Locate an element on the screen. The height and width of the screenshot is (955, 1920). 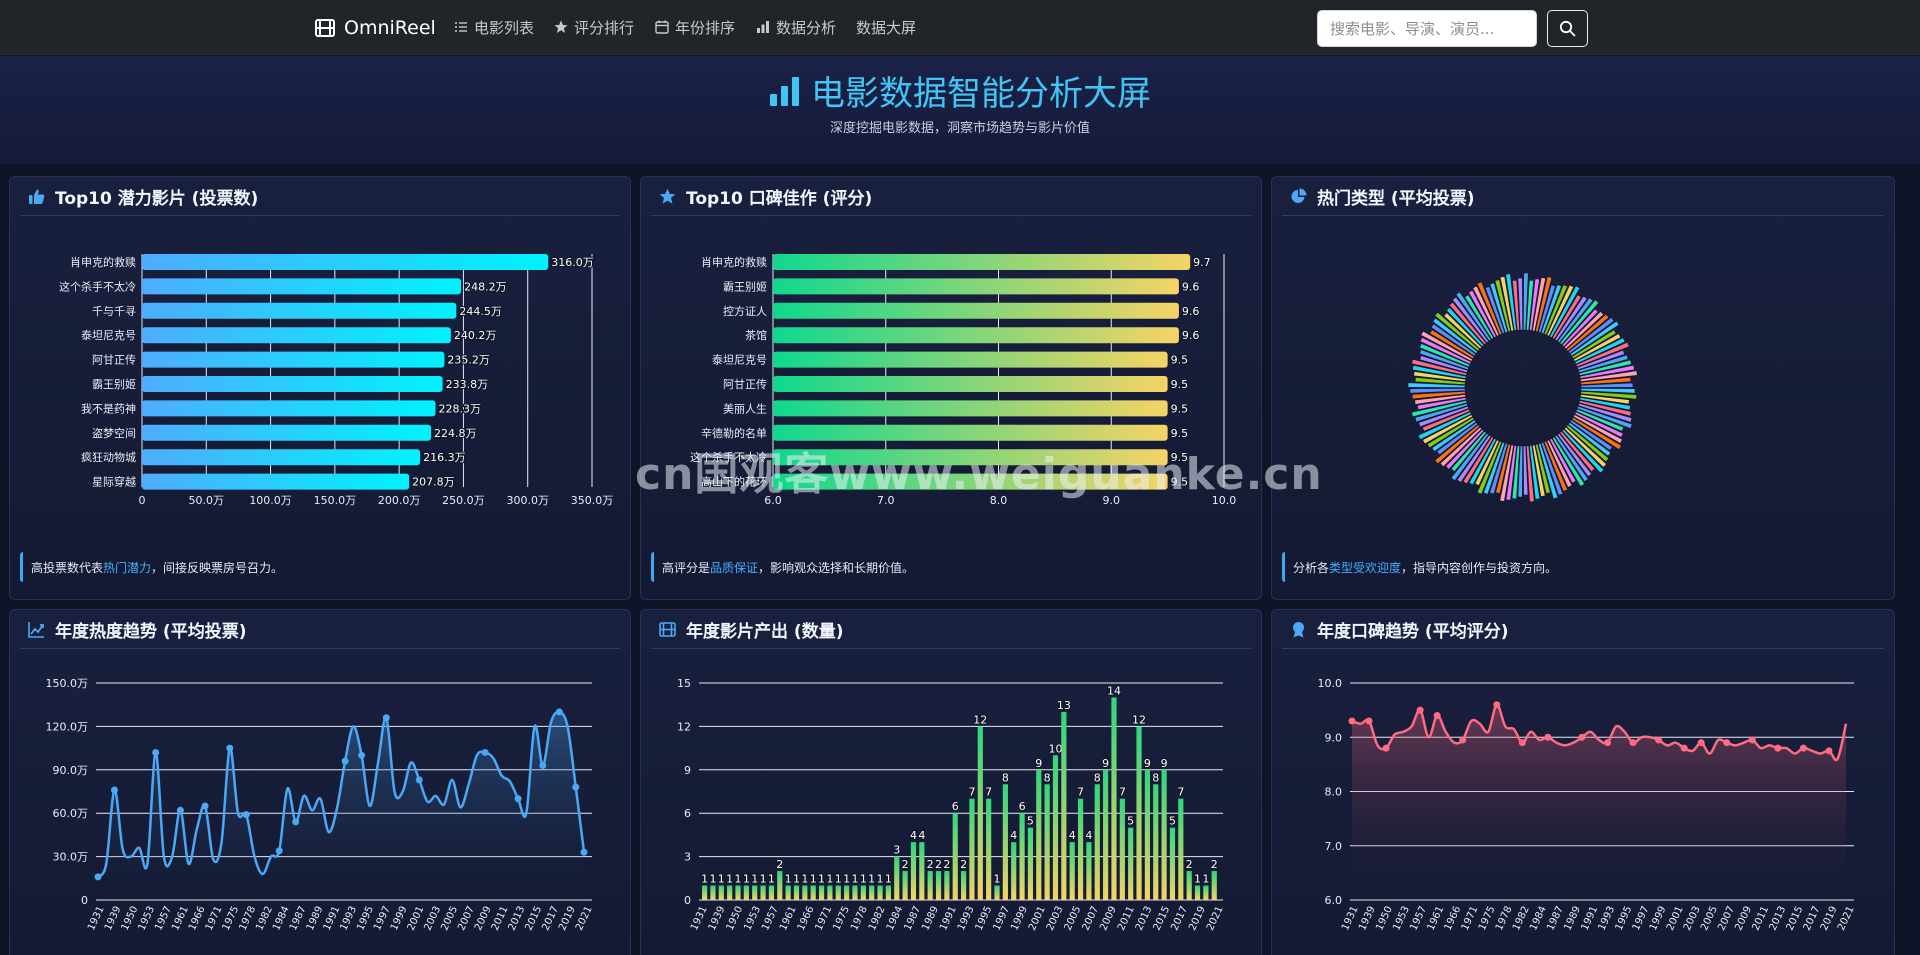
data-label: 2 is located at coordinates (946, 864).